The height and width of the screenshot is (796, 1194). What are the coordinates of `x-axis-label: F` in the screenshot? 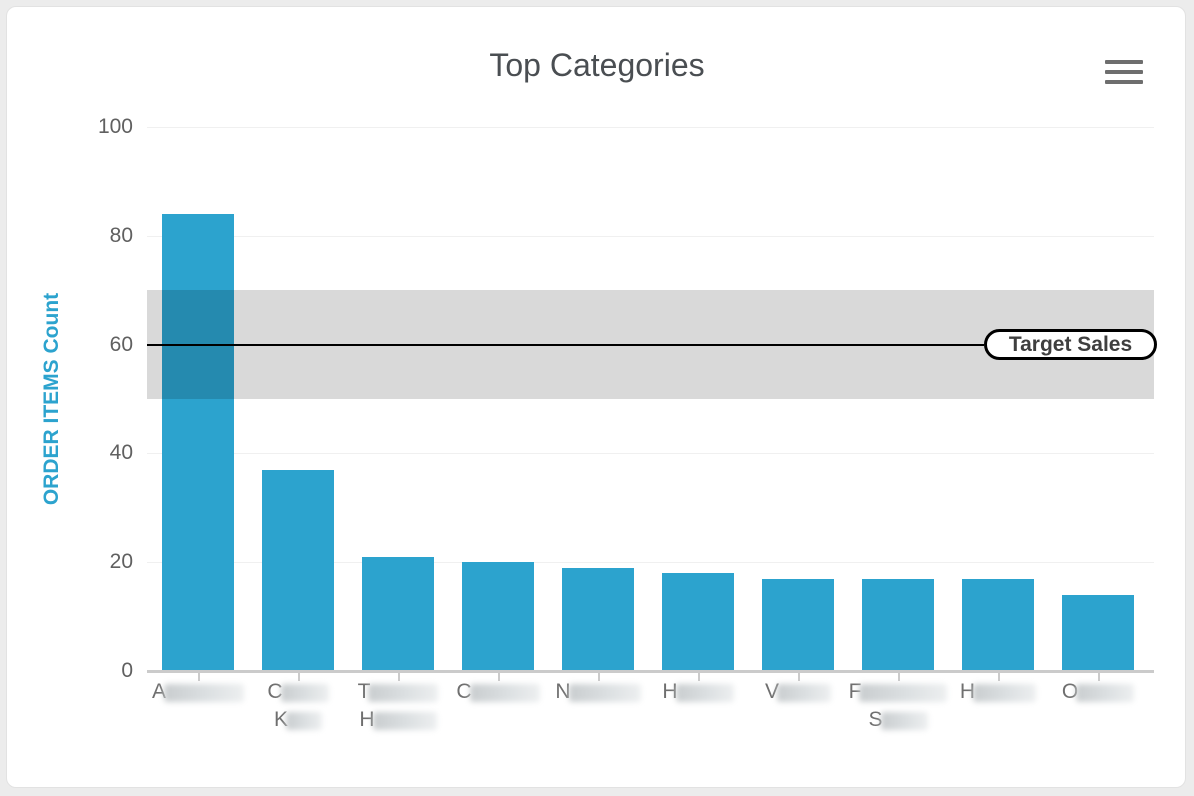 It's located at (898, 694).